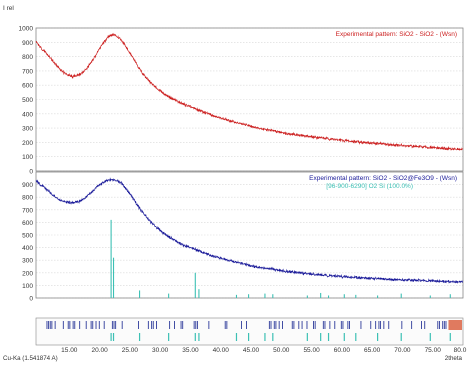  I want to click on strip-frame, so click(249, 331).